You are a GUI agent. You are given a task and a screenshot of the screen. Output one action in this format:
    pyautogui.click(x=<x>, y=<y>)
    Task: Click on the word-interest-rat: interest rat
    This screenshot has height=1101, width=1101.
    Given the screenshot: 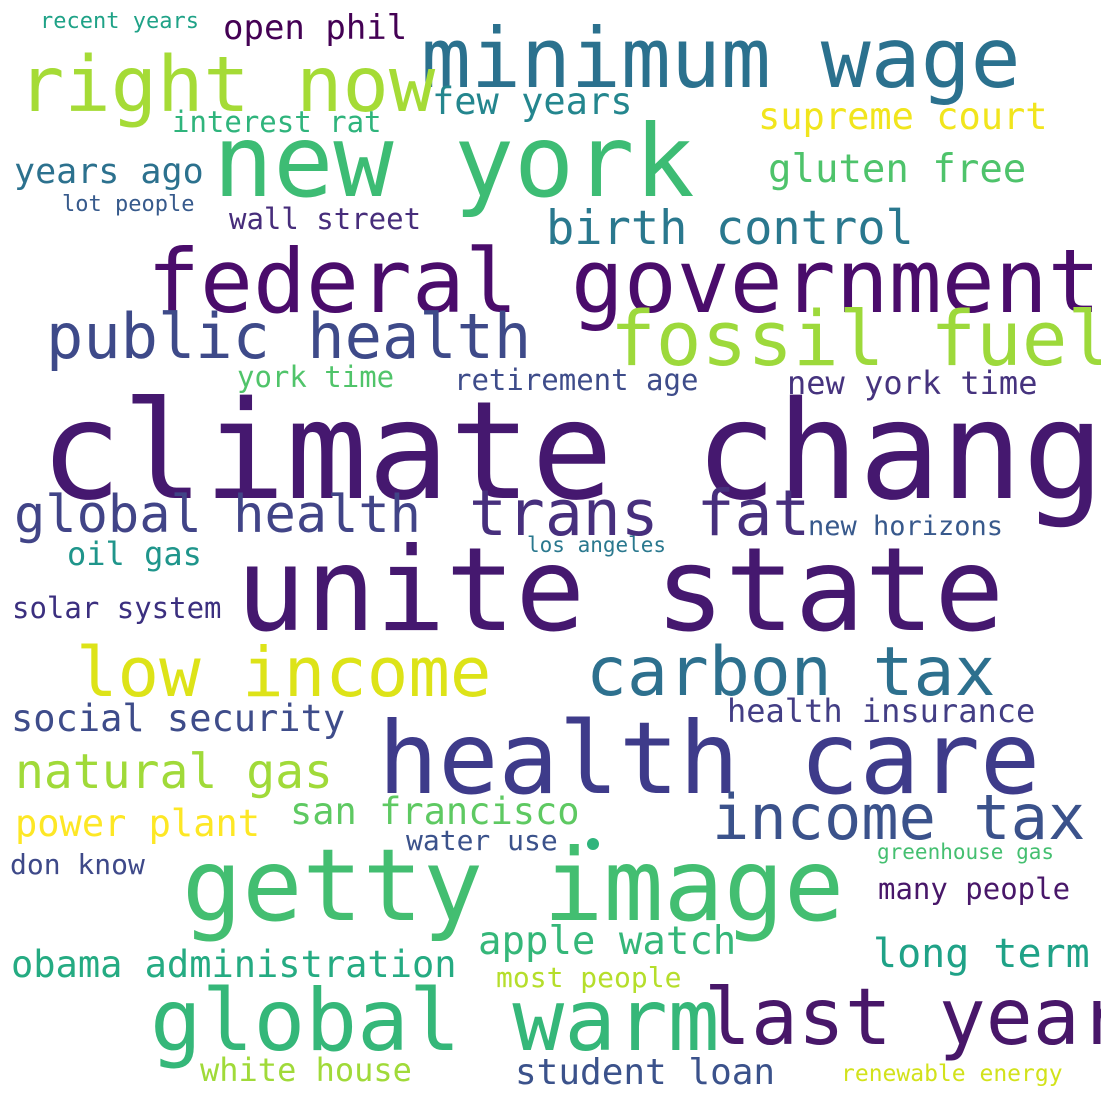 What is the action you would take?
    pyautogui.click(x=277, y=122)
    